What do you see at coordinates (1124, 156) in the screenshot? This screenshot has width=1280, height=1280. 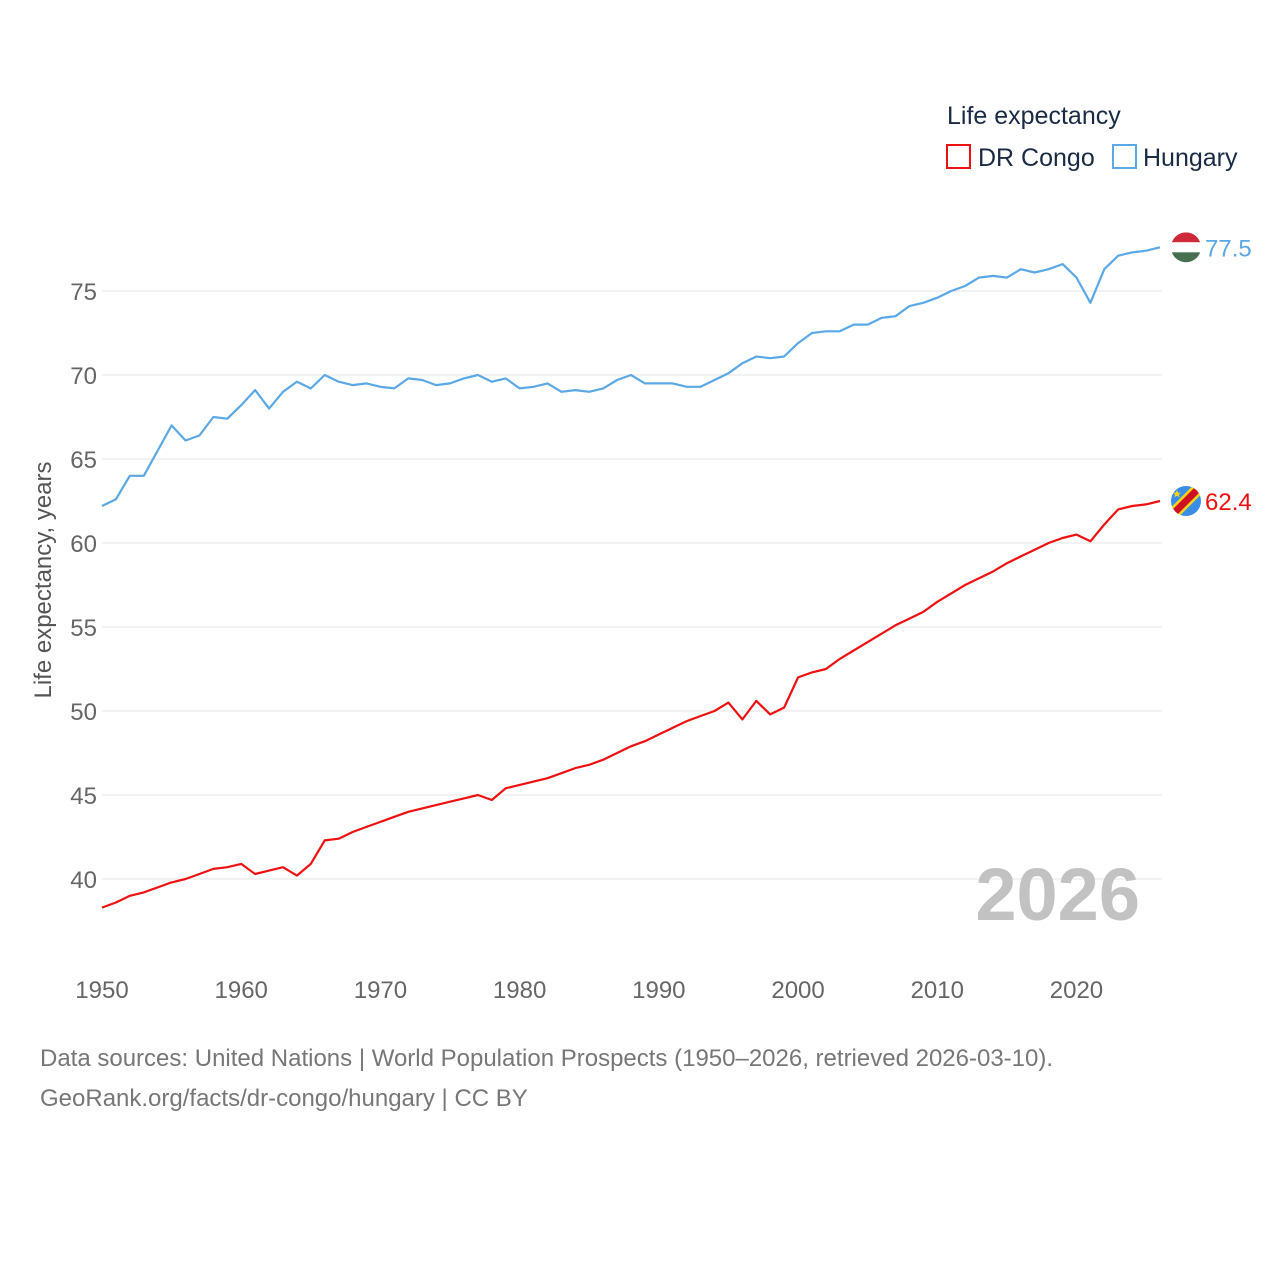 I see `legend-swatch-hungary` at bounding box center [1124, 156].